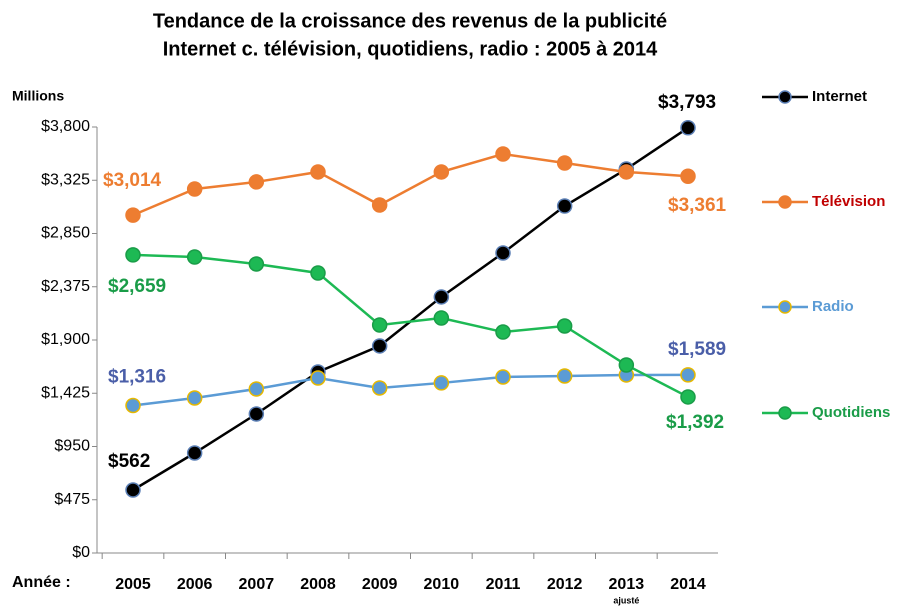  What do you see at coordinates (72, 499) in the screenshot?
I see `y-tick-label: $475` at bounding box center [72, 499].